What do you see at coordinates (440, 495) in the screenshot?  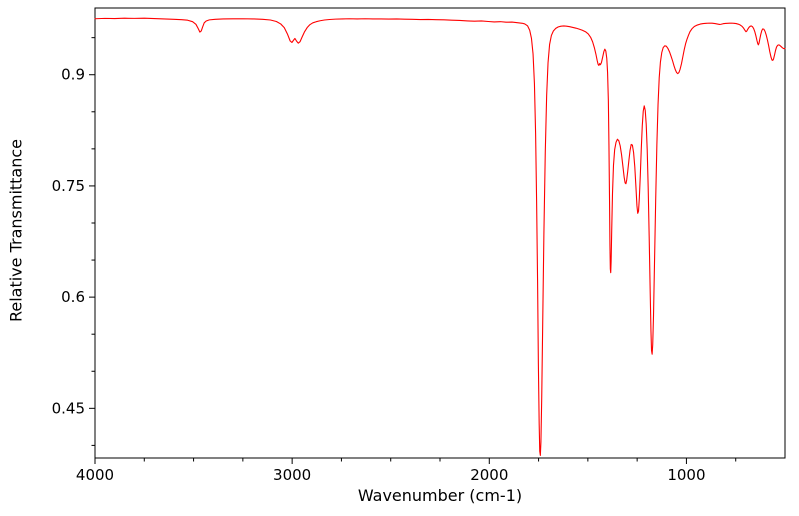 I see `x-axis-label: Wavenumber (cm-1)` at bounding box center [440, 495].